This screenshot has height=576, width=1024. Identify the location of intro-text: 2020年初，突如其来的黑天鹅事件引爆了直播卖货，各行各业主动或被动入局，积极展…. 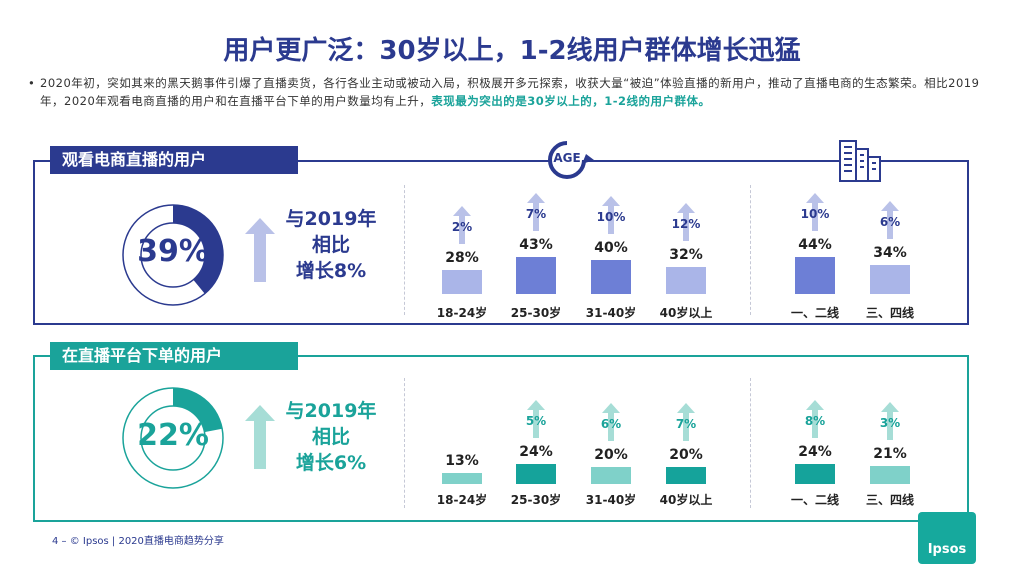
(510, 92).